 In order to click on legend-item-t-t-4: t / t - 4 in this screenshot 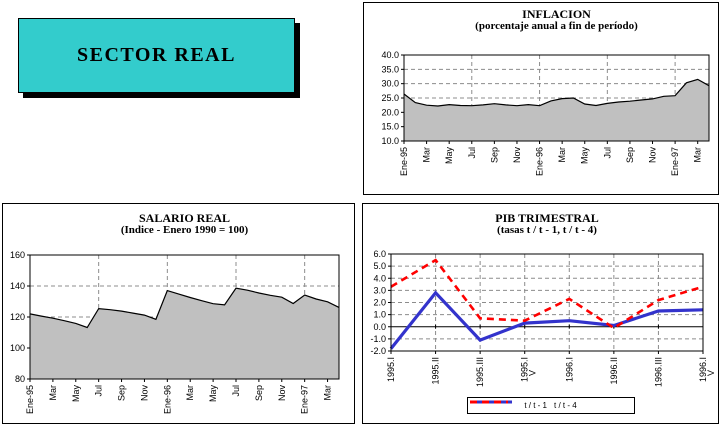, I will do `click(525, 405)`.